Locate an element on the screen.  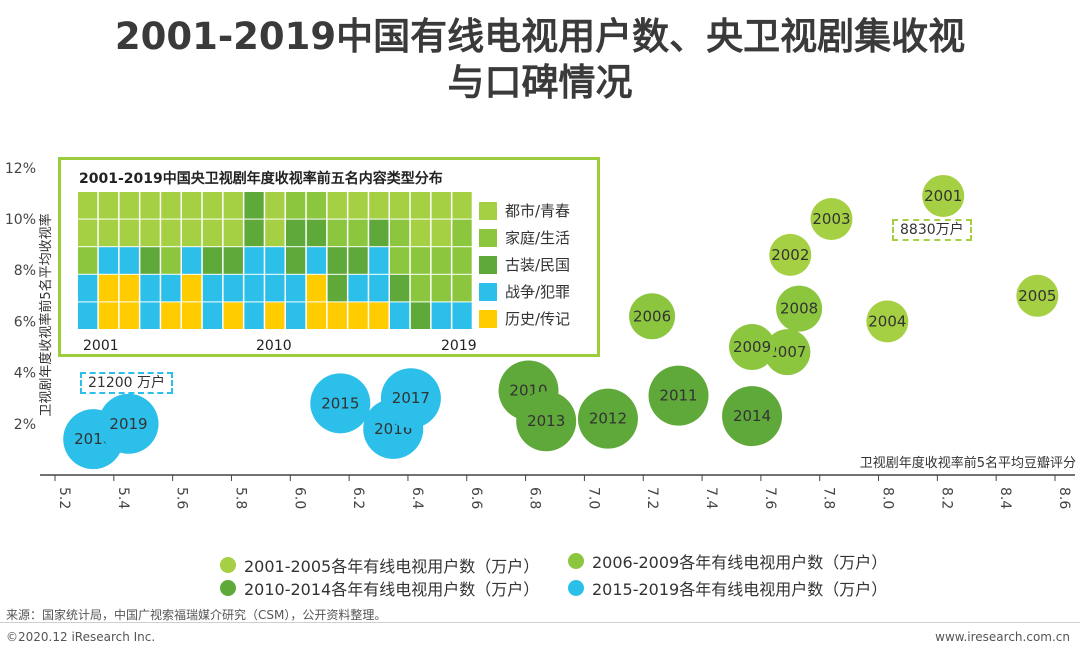
bubble-2004 is located at coordinates (887, 321).